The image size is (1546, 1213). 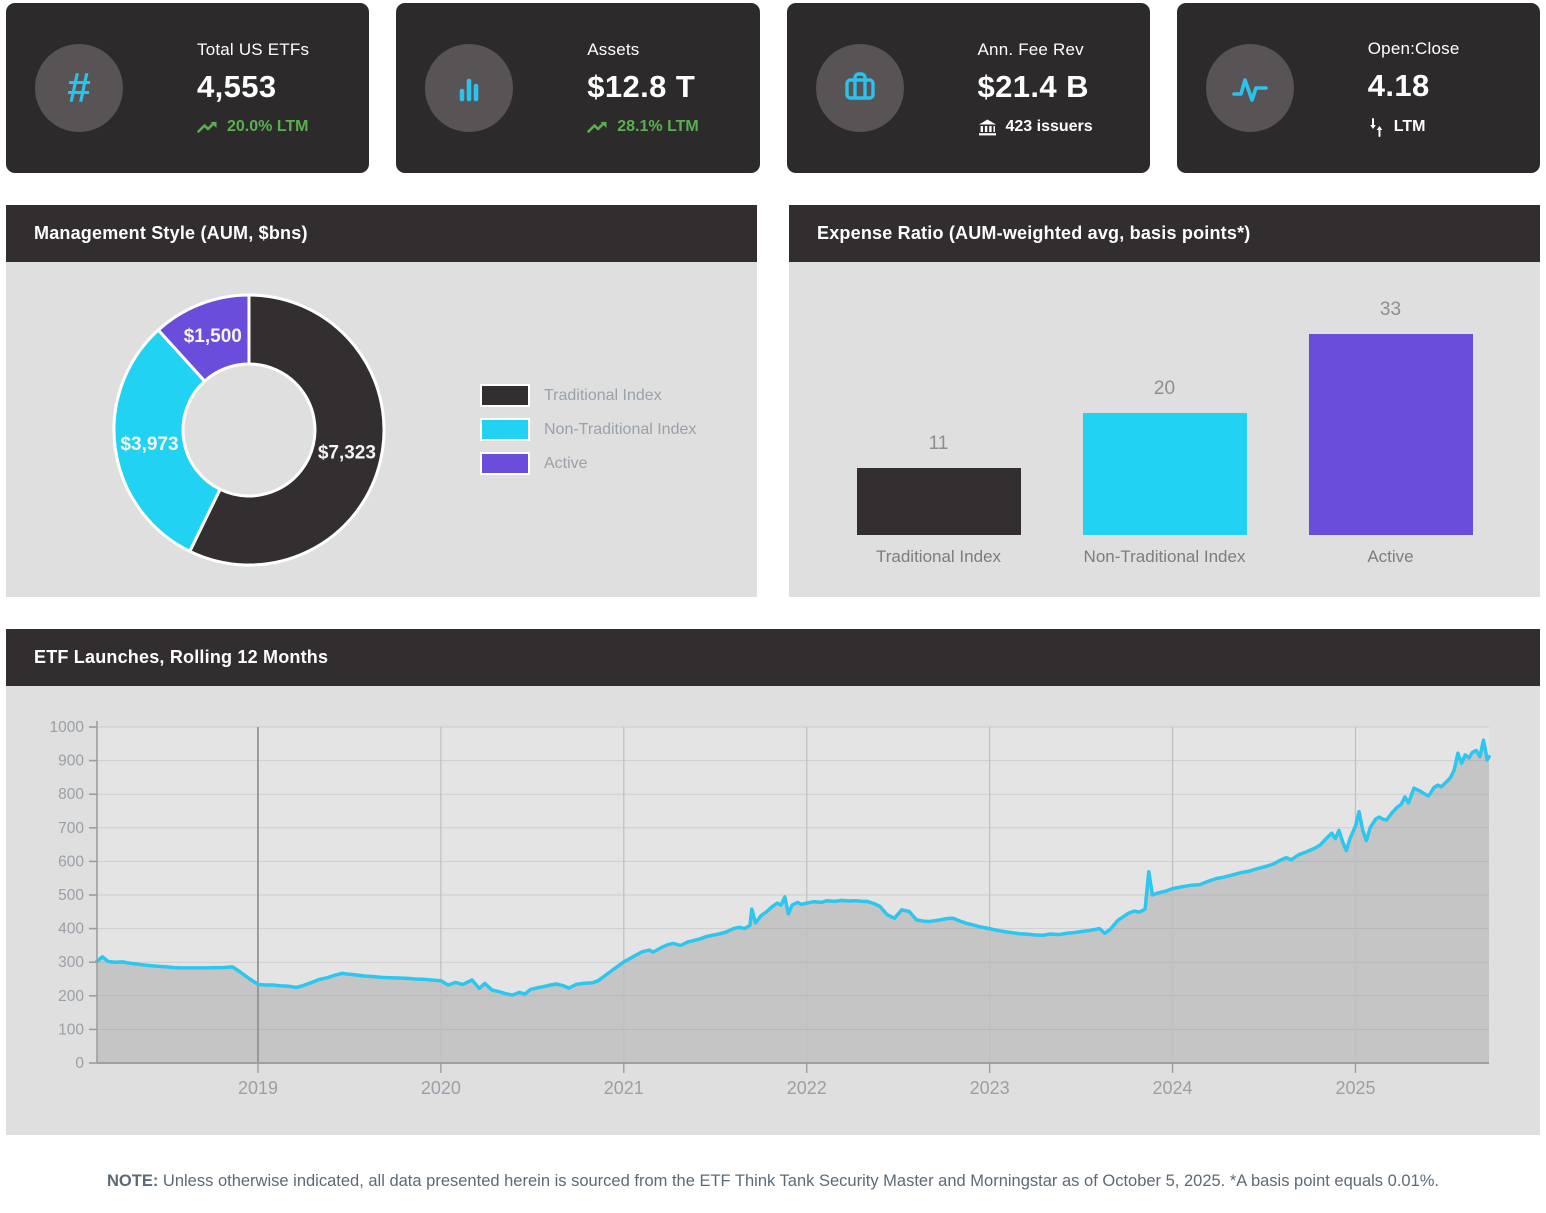 What do you see at coordinates (1033, 86) in the screenshot?
I see `kpi-value: $21.4 B` at bounding box center [1033, 86].